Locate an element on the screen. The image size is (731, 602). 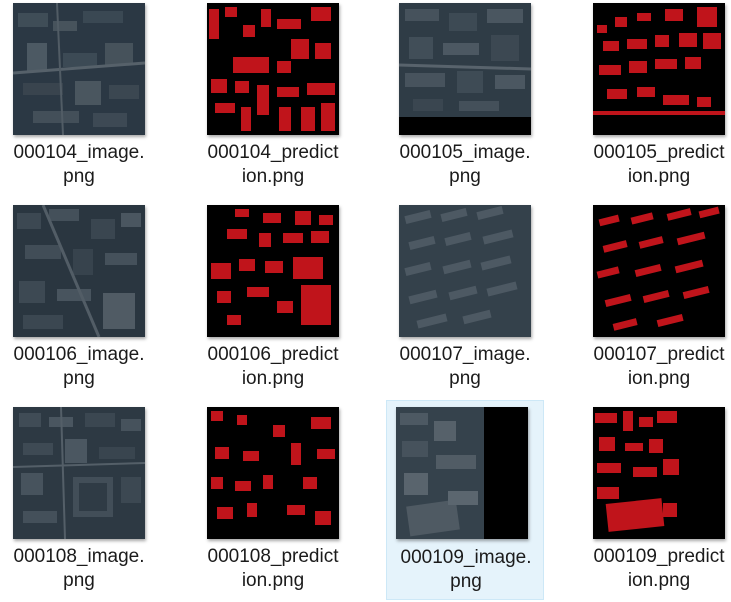
file-name-label: 000105_image. png is located at coordinates (465, 164).